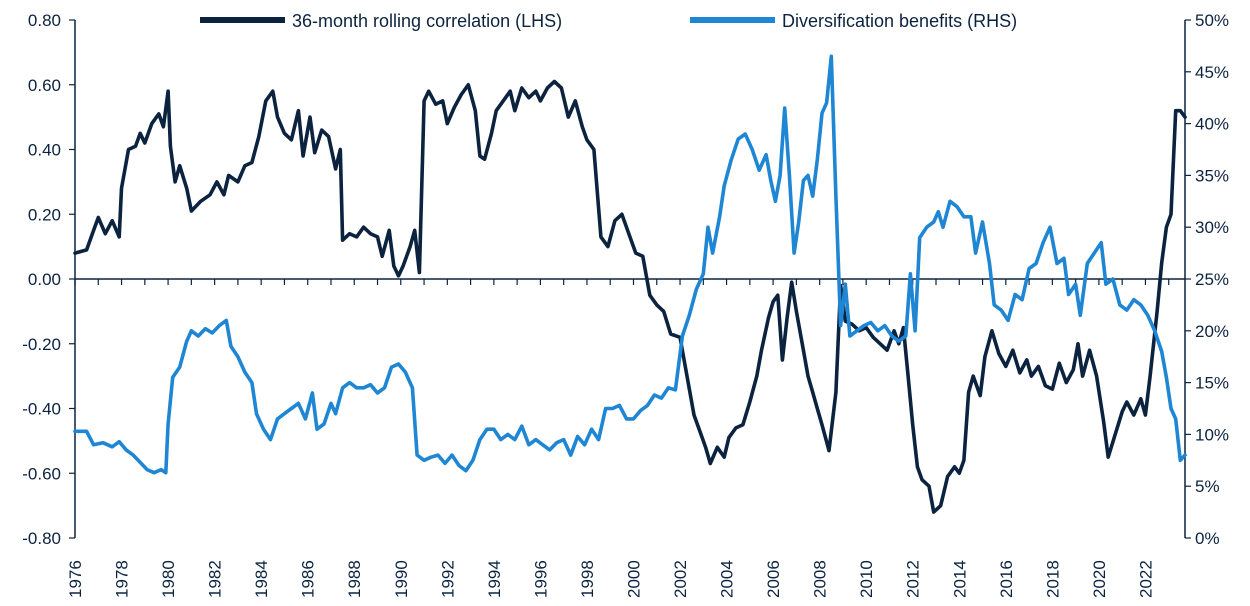 Image resolution: width=1250 pixels, height=606 pixels. Describe the element at coordinates (1207, 538) in the screenshot. I see `right-tick-label: 0%` at that location.